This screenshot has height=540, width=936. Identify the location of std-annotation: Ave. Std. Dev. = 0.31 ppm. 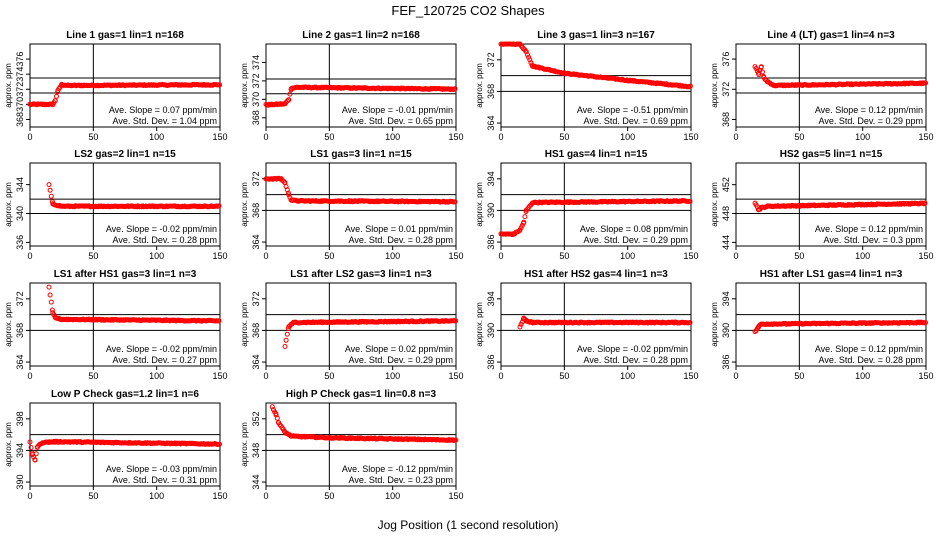
(165, 480).